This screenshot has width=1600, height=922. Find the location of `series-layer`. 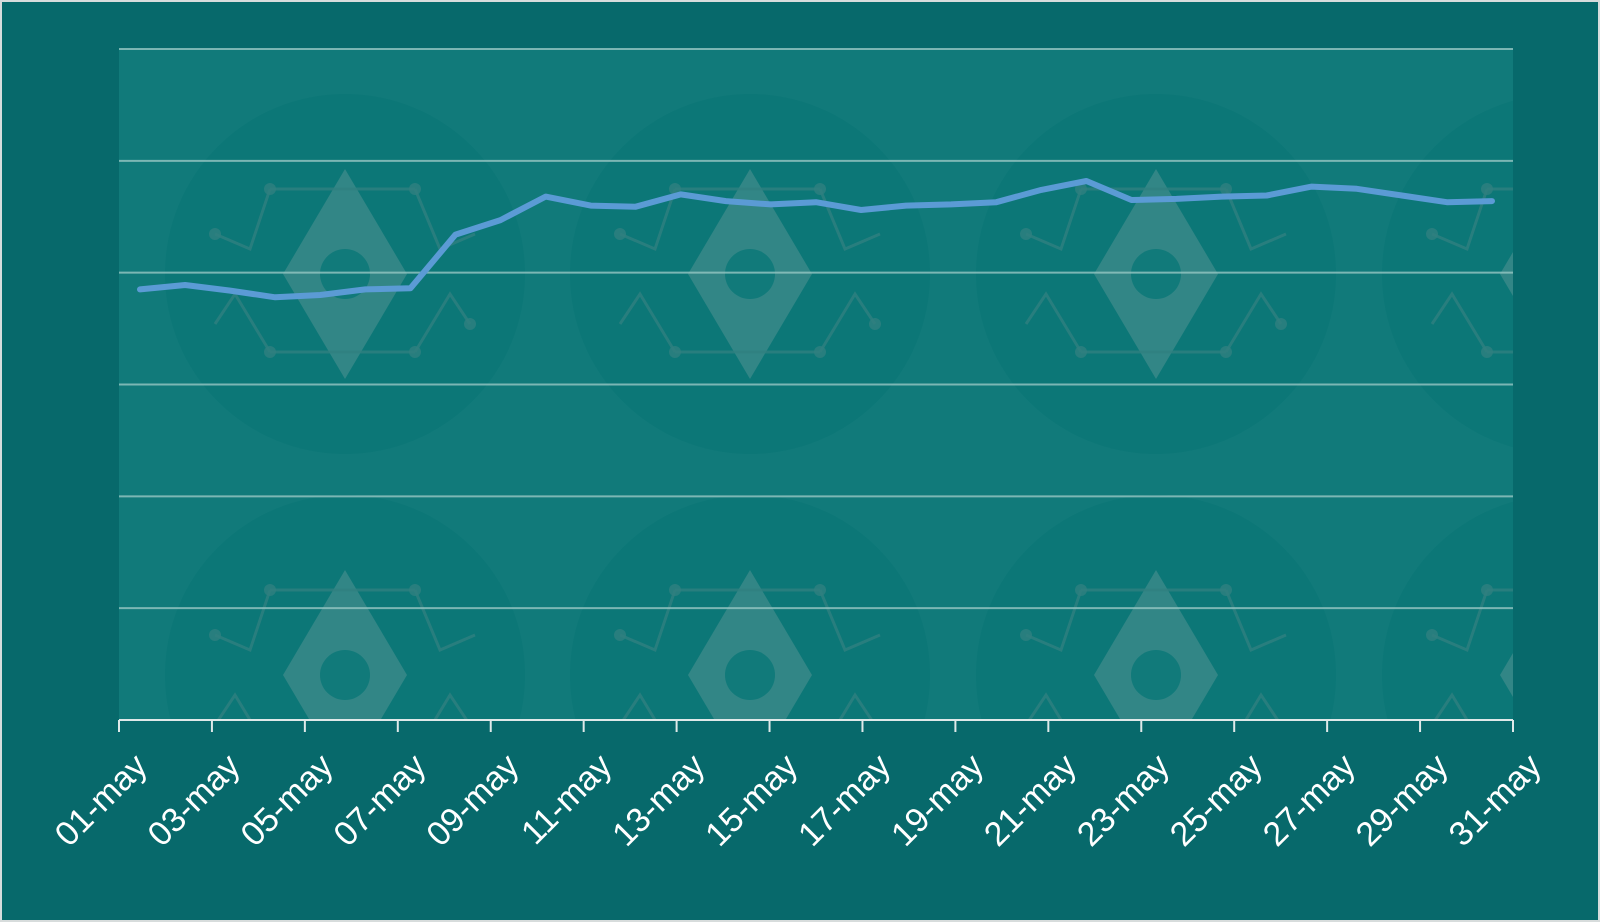

series-layer is located at coordinates (816, 239).